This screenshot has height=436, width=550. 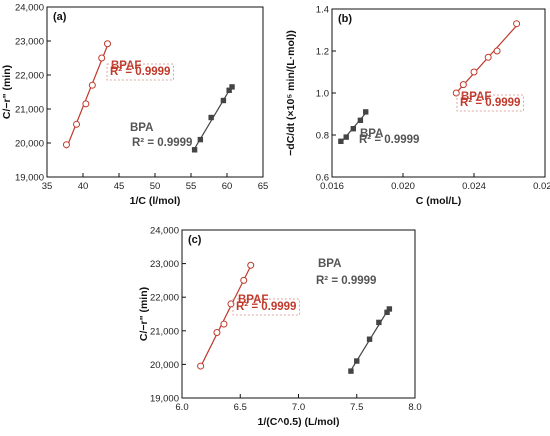 I want to click on y-tick-label: 1.2, so click(x=322, y=52).